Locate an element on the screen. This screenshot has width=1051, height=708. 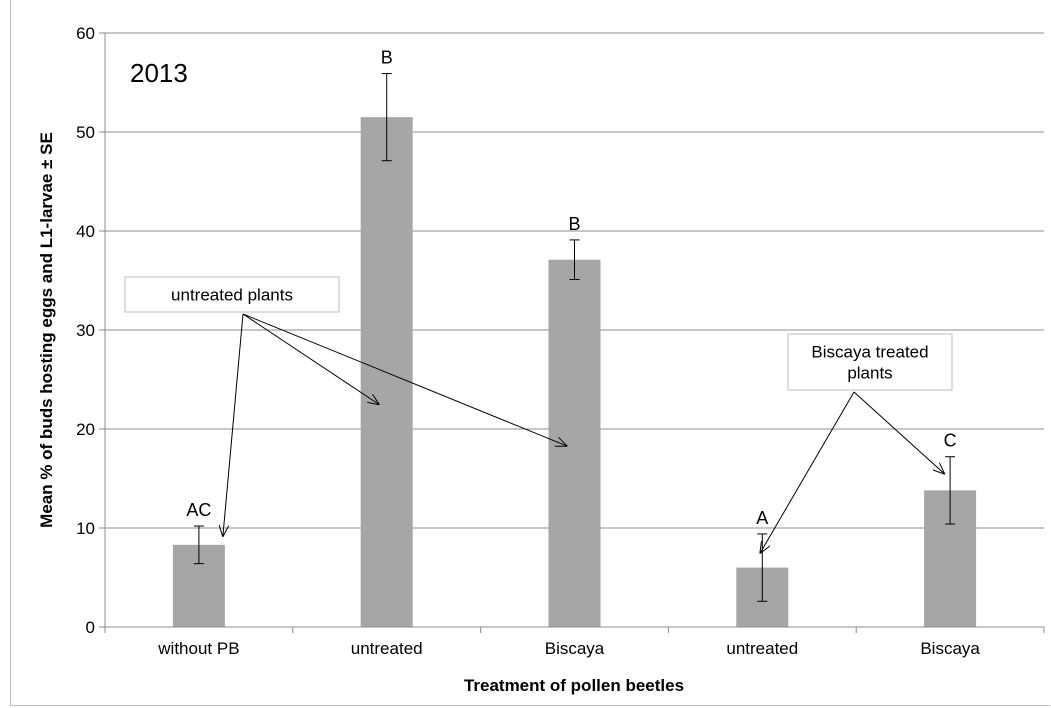
y-tick-label: 40 is located at coordinates (85, 231).